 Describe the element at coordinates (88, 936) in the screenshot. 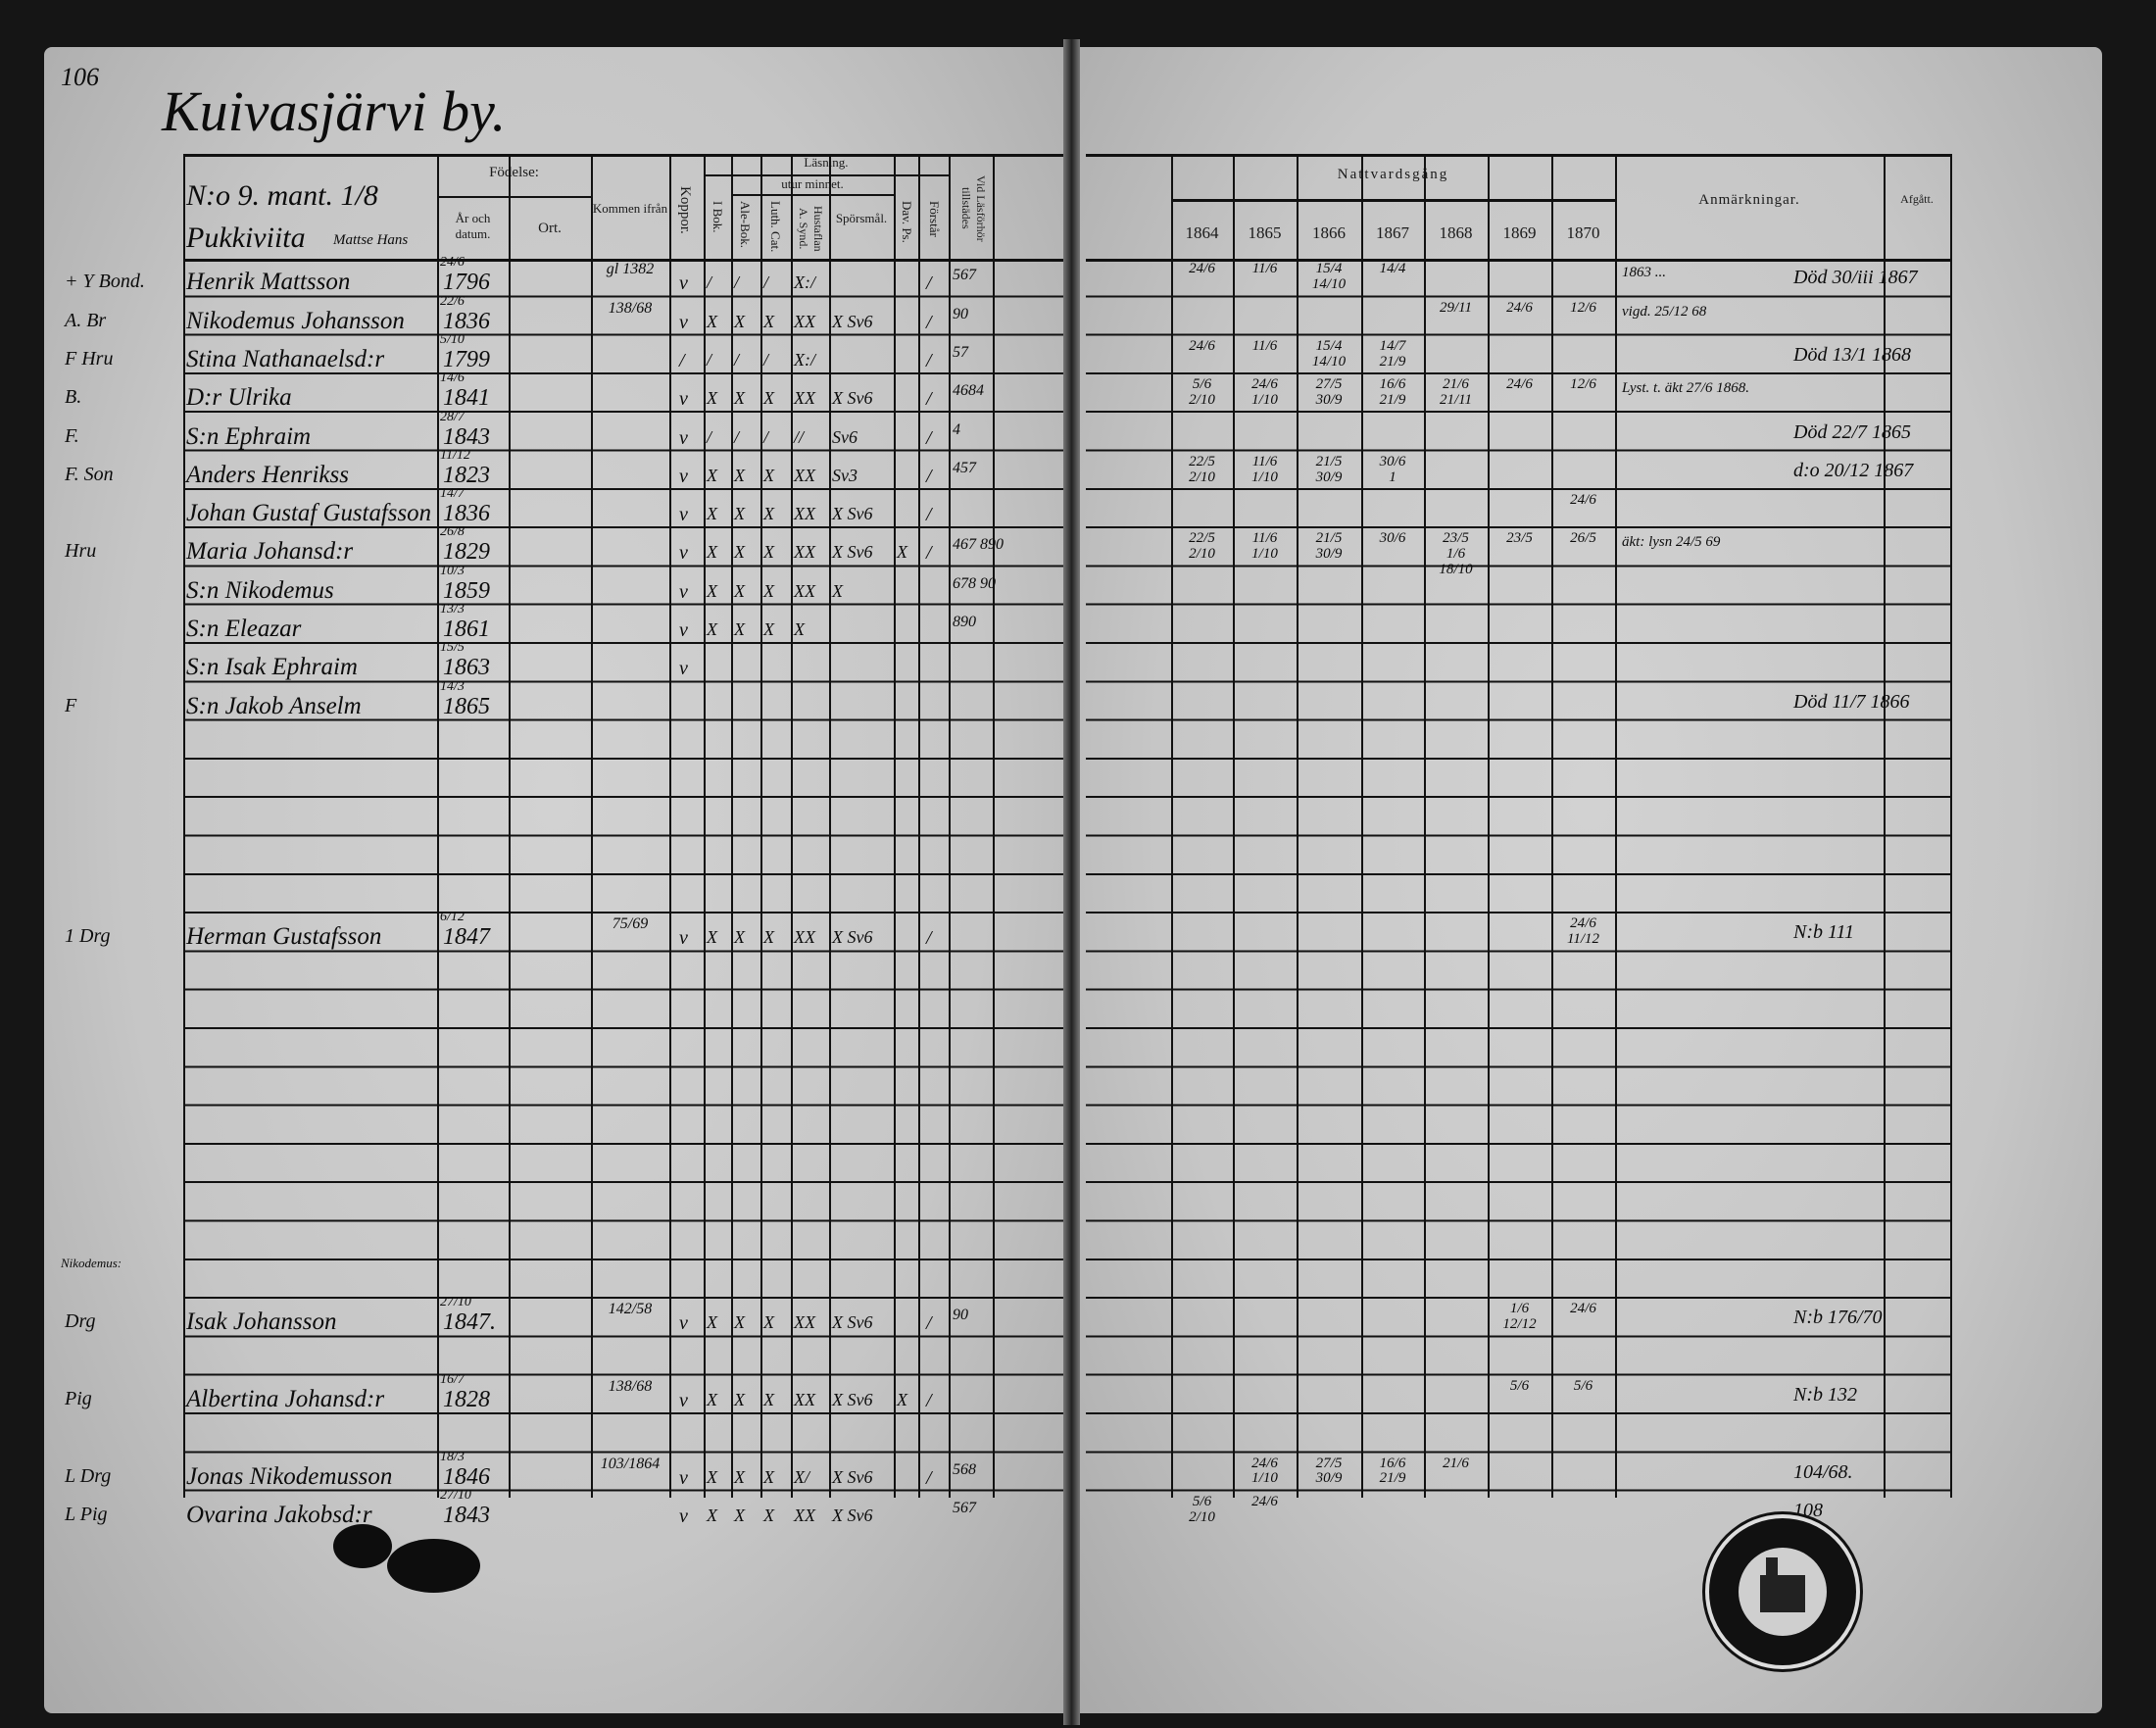

I see `row-status-prefix: 1 Drg` at that location.